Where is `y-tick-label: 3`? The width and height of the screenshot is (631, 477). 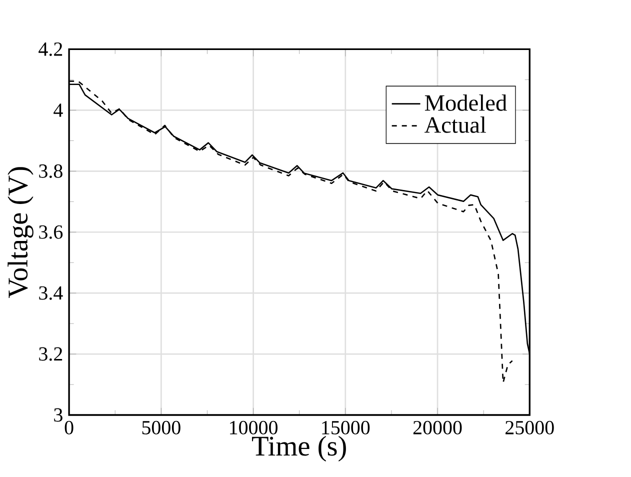 y-tick-label: 3 is located at coordinates (58, 415).